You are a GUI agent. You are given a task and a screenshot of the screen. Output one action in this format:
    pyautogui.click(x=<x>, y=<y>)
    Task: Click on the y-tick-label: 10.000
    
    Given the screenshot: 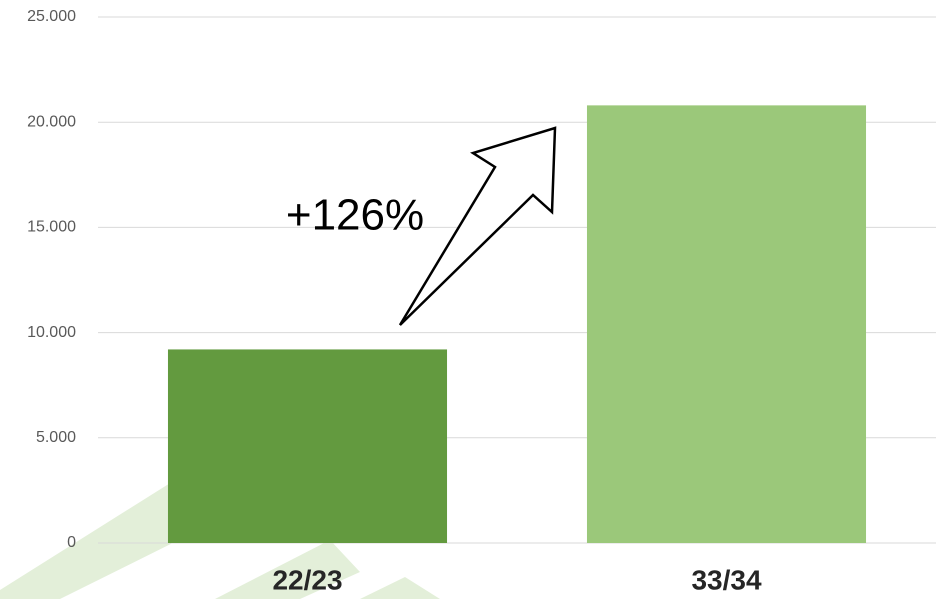 What is the action you would take?
    pyautogui.click(x=51, y=332)
    